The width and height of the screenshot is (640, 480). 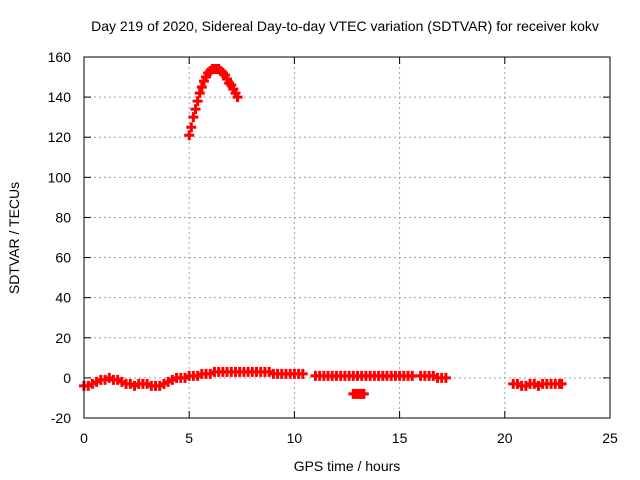 I want to click on y-tick-label: 160, so click(x=60, y=57).